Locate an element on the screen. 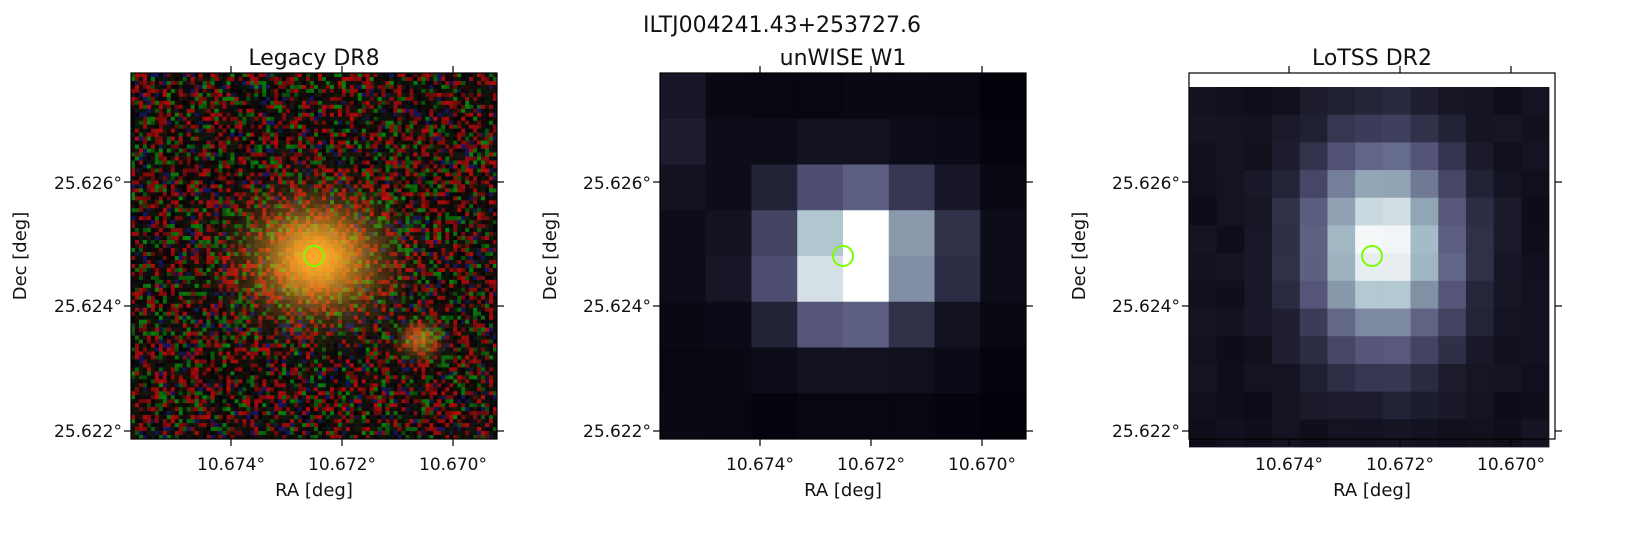  figure-title: ILTJ004241.43+253727.6 is located at coordinates (782, 25).